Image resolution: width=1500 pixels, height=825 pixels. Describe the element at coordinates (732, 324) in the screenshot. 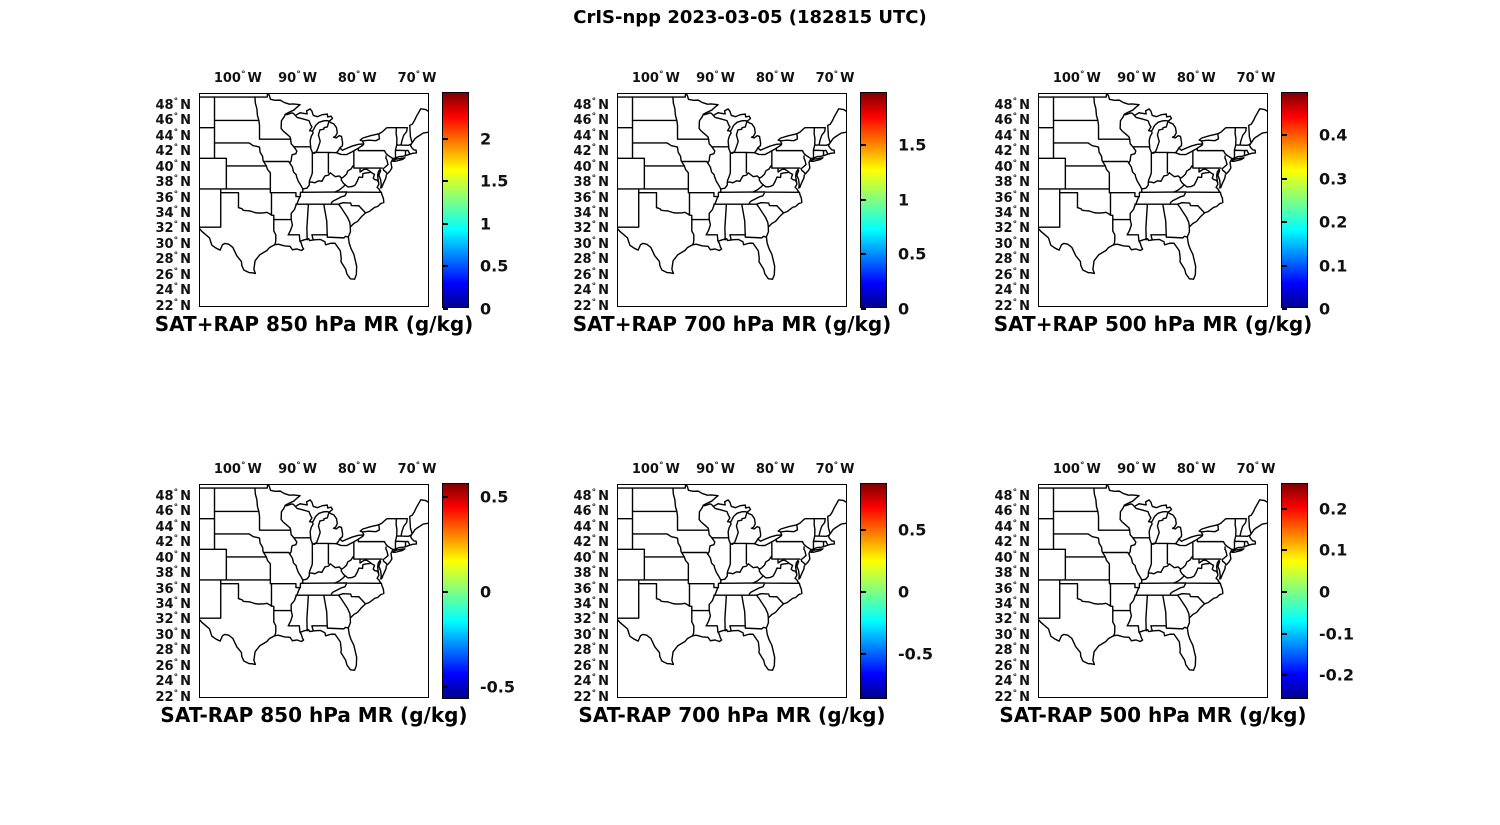

I see `panel-title: SAT+RAP 700 hPa MR (g/kg)` at that location.